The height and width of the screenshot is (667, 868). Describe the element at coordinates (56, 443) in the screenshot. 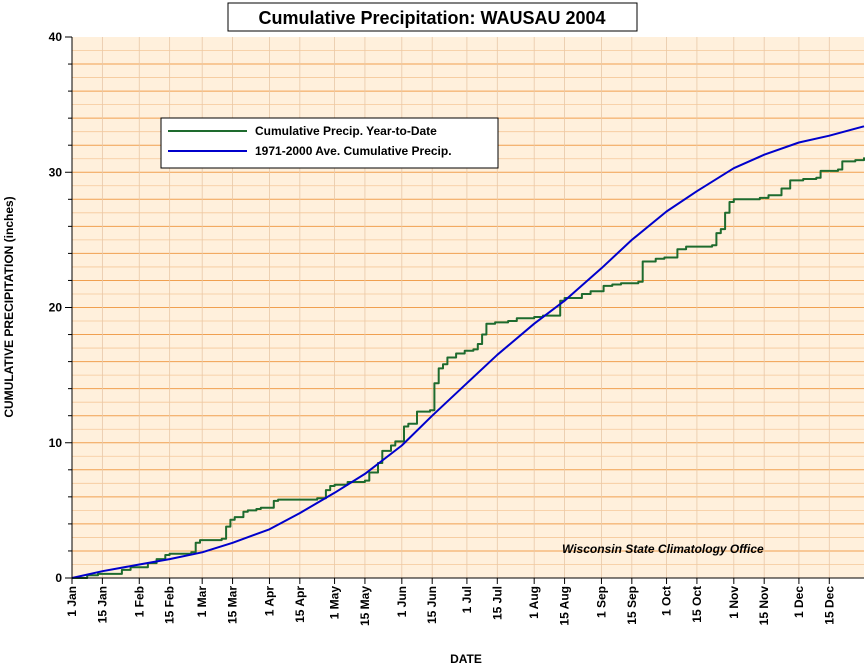

I see `y-tick-label: 10` at that location.